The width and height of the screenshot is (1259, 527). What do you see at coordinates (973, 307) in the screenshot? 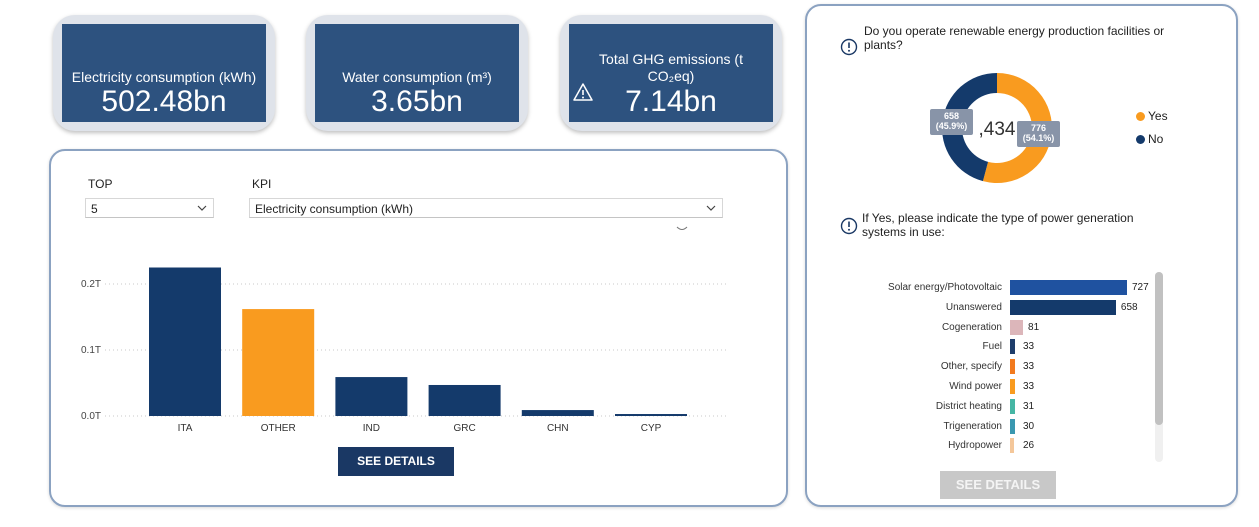
I see `hbar-category-label: Unanswered` at bounding box center [973, 307].